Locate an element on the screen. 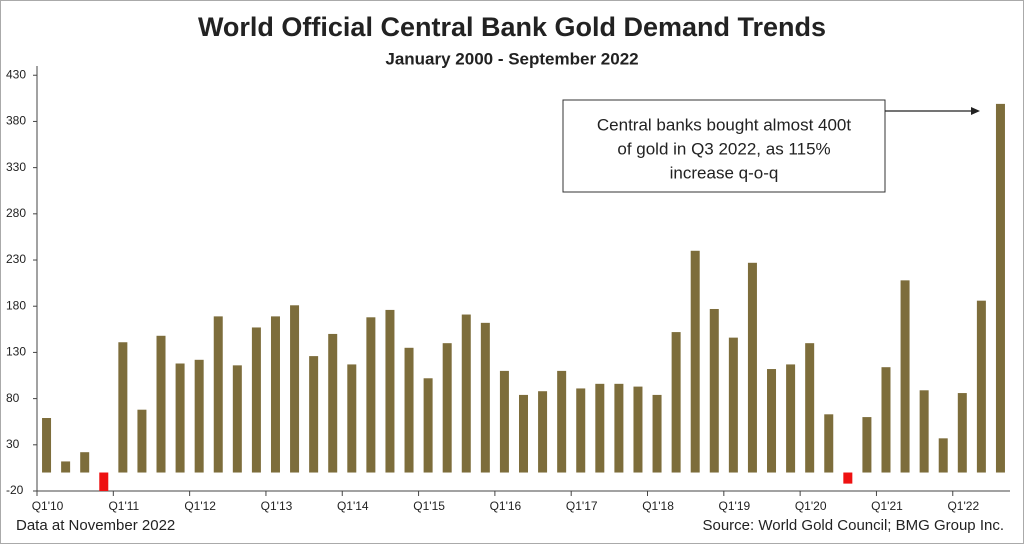  y-tick-label: 330 is located at coordinates (16, 167).